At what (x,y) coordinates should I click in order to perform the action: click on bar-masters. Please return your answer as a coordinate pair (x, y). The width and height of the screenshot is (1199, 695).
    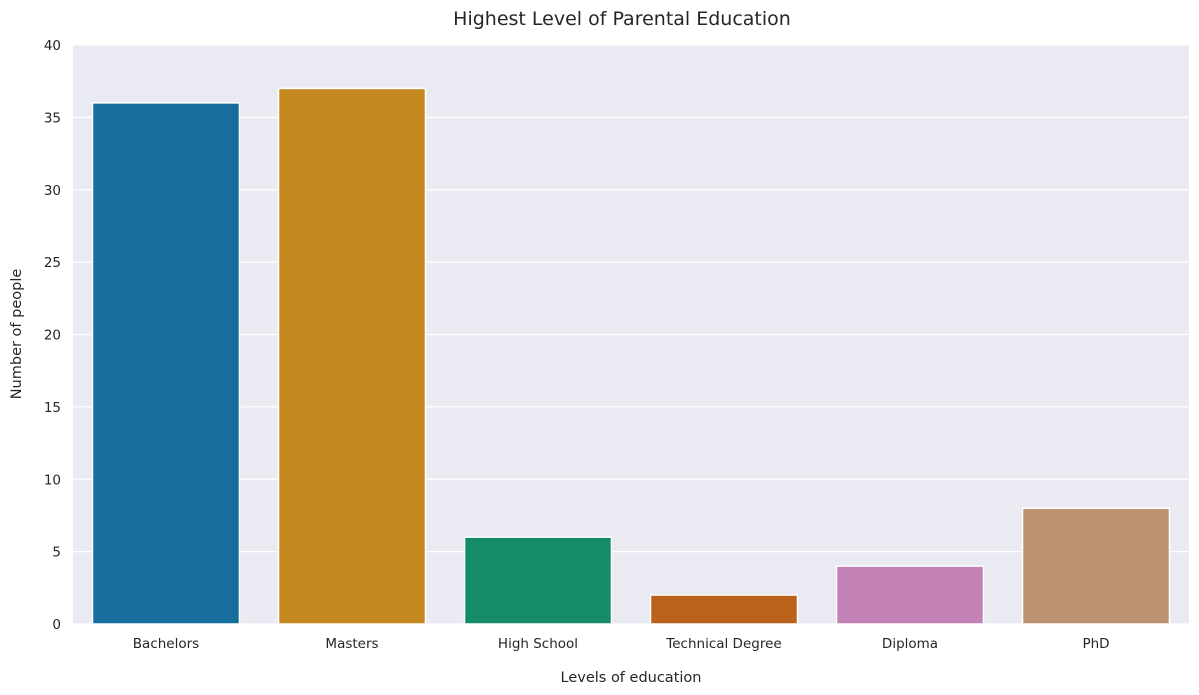
    Looking at the image, I should click on (352, 356).